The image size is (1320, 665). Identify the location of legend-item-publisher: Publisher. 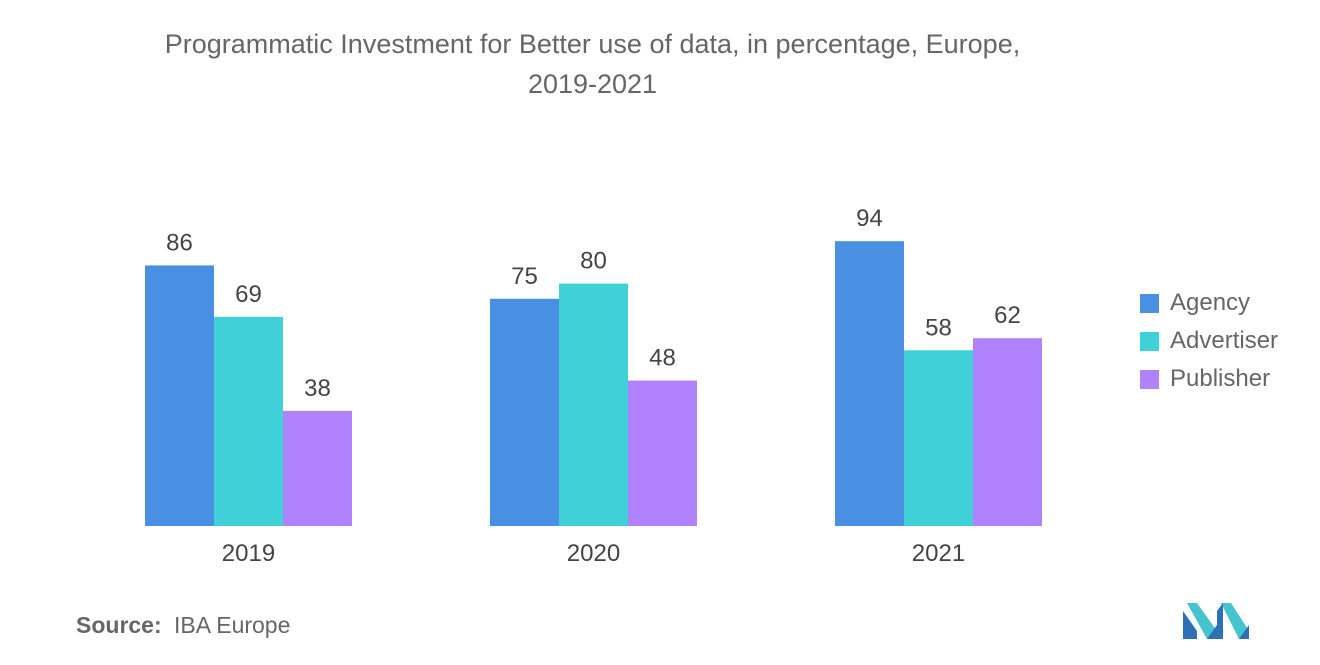
(1209, 379).